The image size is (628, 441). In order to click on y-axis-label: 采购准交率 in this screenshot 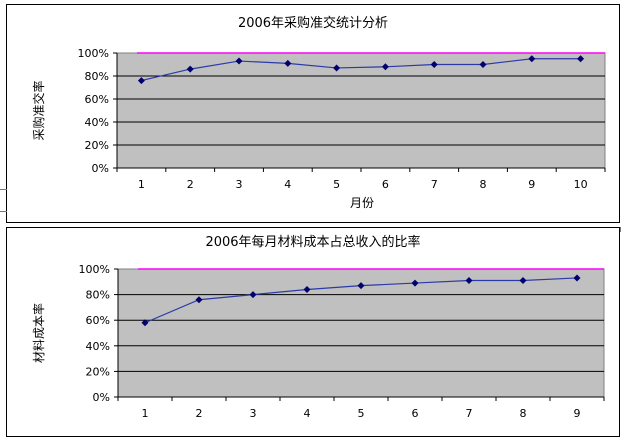, I will do `click(38, 110)`.